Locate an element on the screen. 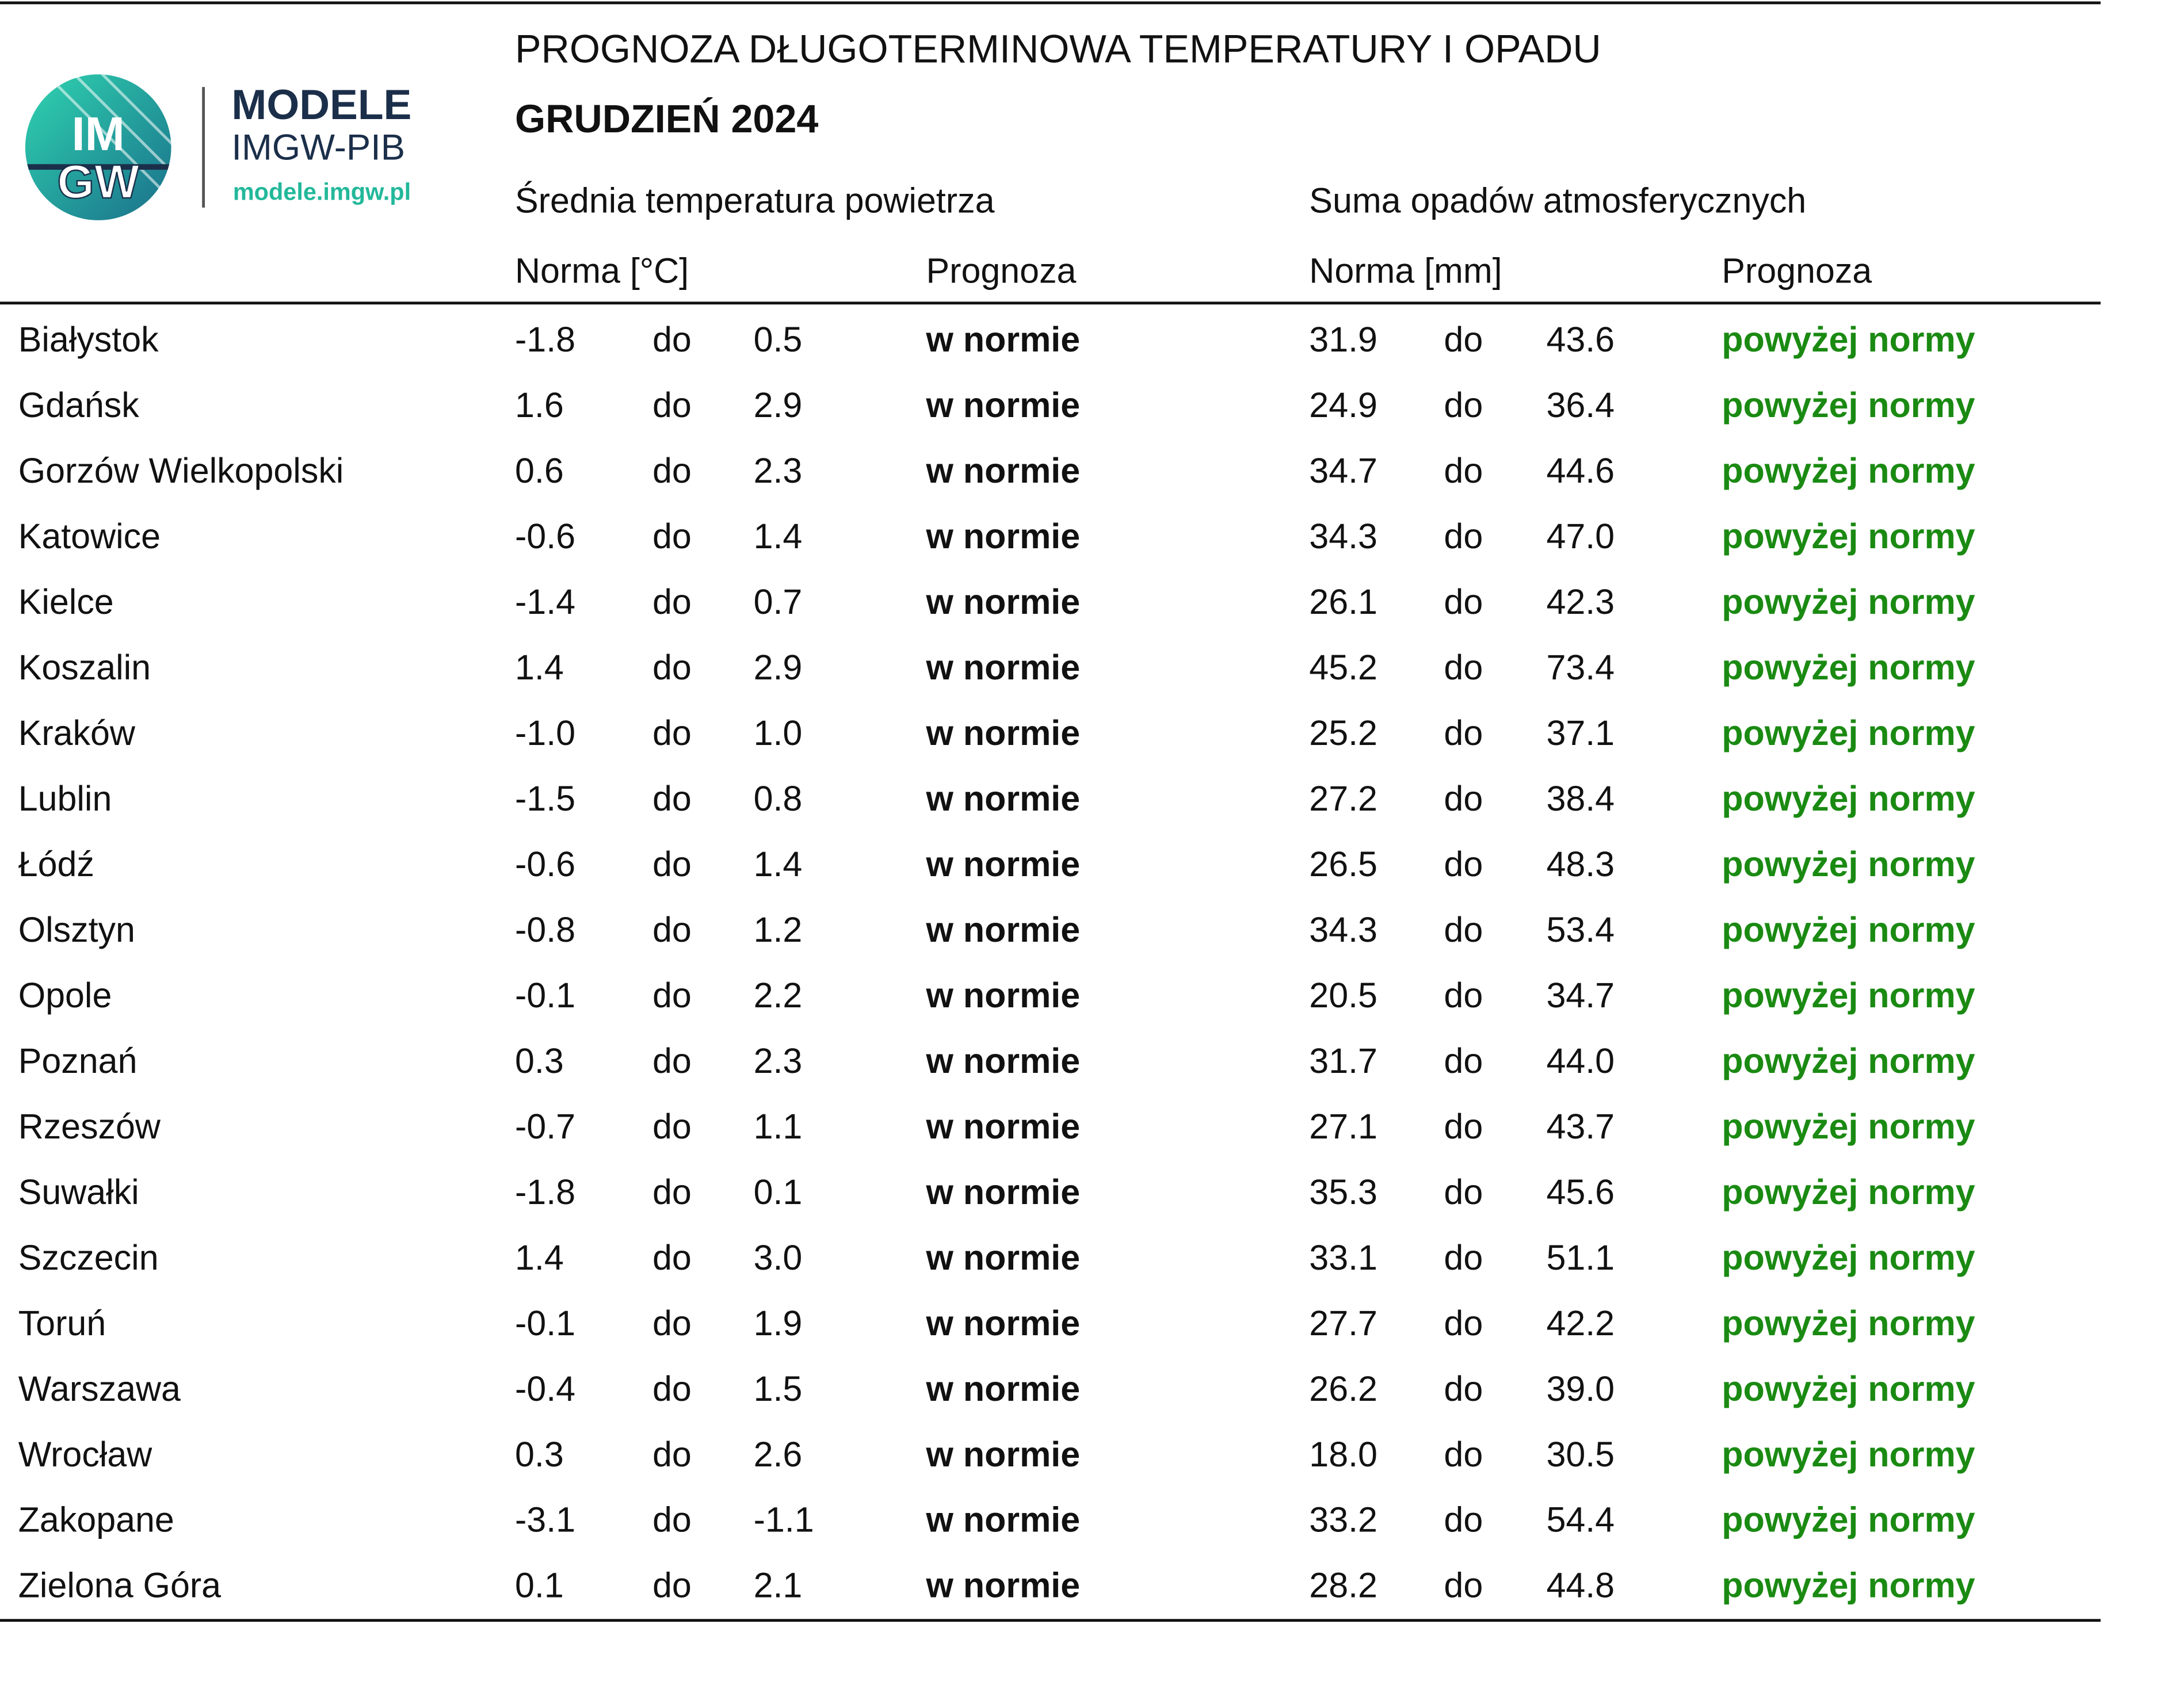 Image resolution: width=2175 pixels, height=1708 pixels. temp-high: 1.1 is located at coordinates (778, 1126).